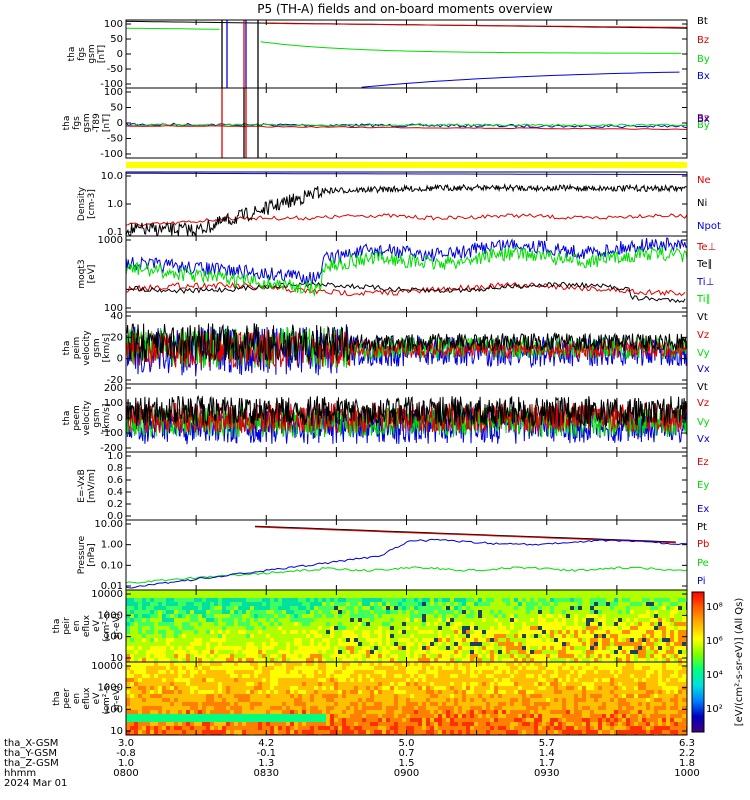  Describe the element at coordinates (113, 388) in the screenshot. I see `ytick-label: 200` at that location.